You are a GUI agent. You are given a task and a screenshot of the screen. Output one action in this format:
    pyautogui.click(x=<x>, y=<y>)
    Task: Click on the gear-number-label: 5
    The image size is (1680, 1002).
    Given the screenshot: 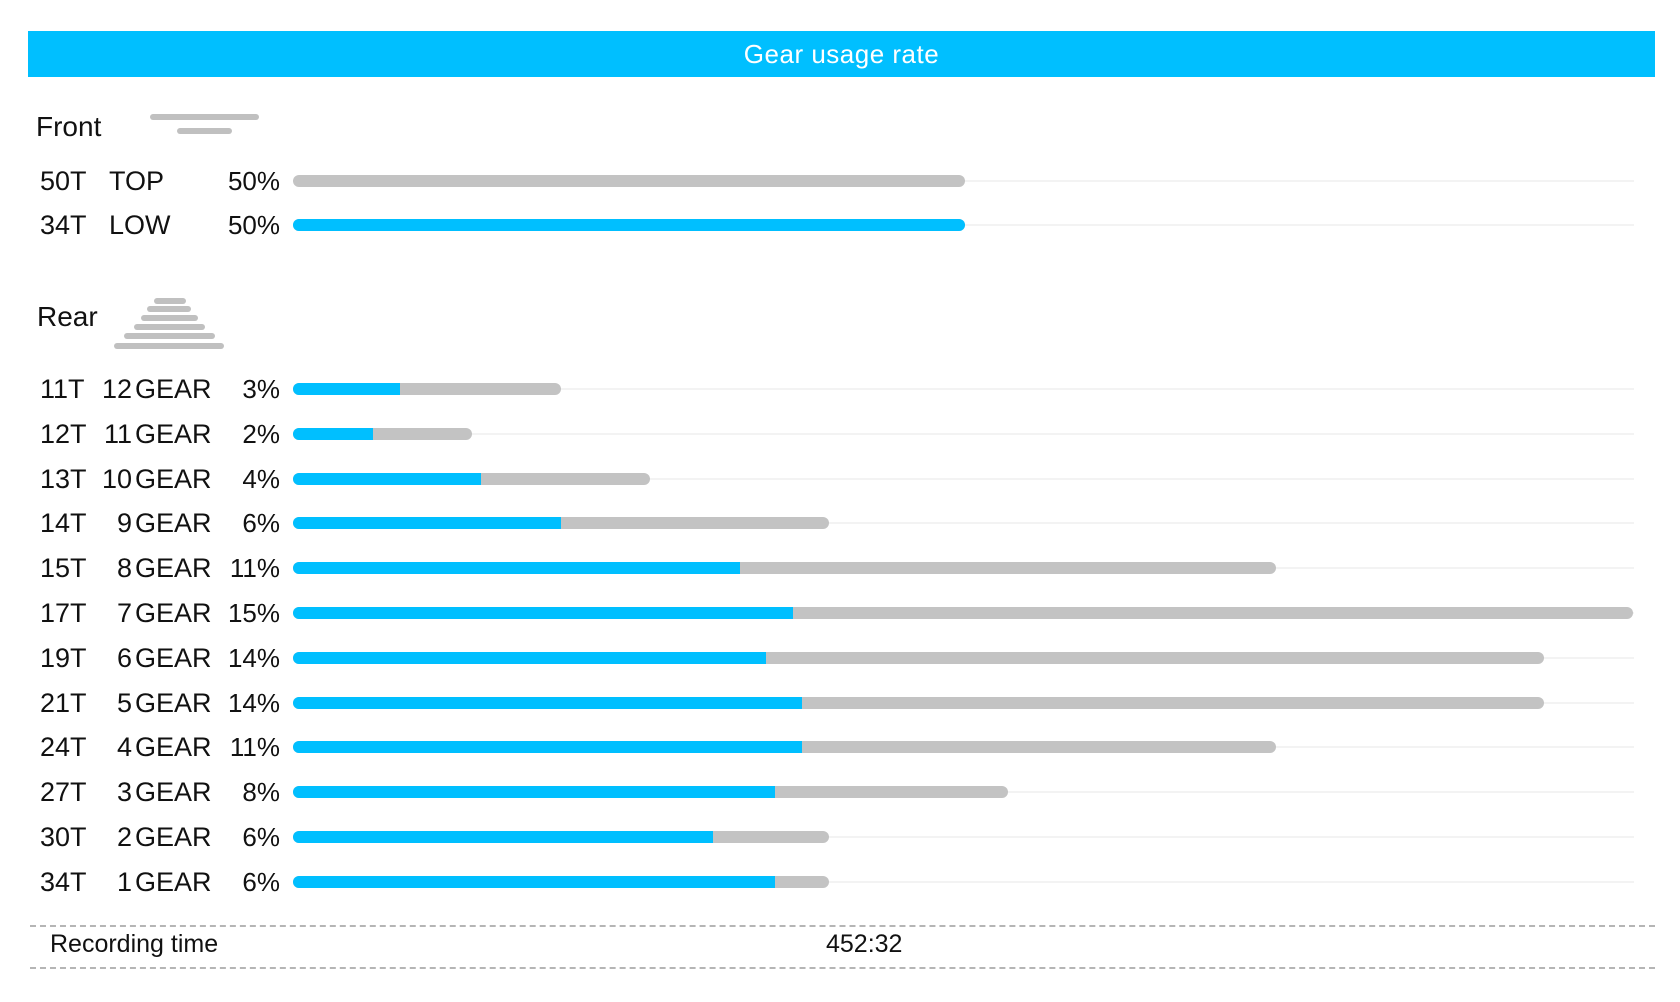 What is the action you would take?
    pyautogui.click(x=124, y=702)
    